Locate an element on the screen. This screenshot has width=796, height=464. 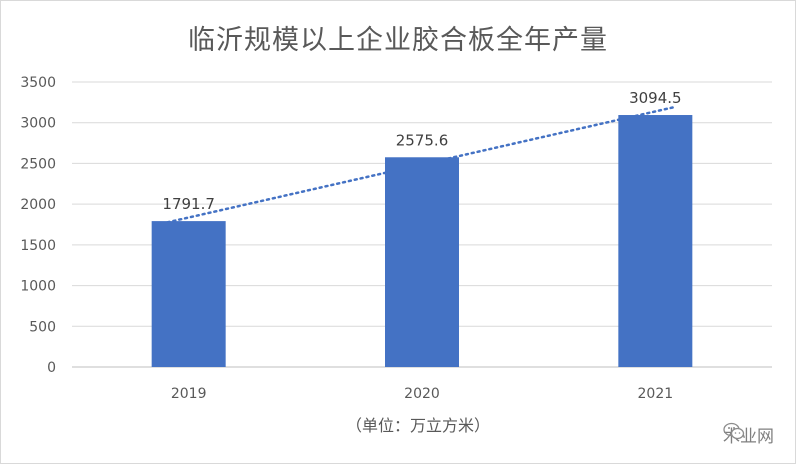
bar-2021 is located at coordinates (655, 241).